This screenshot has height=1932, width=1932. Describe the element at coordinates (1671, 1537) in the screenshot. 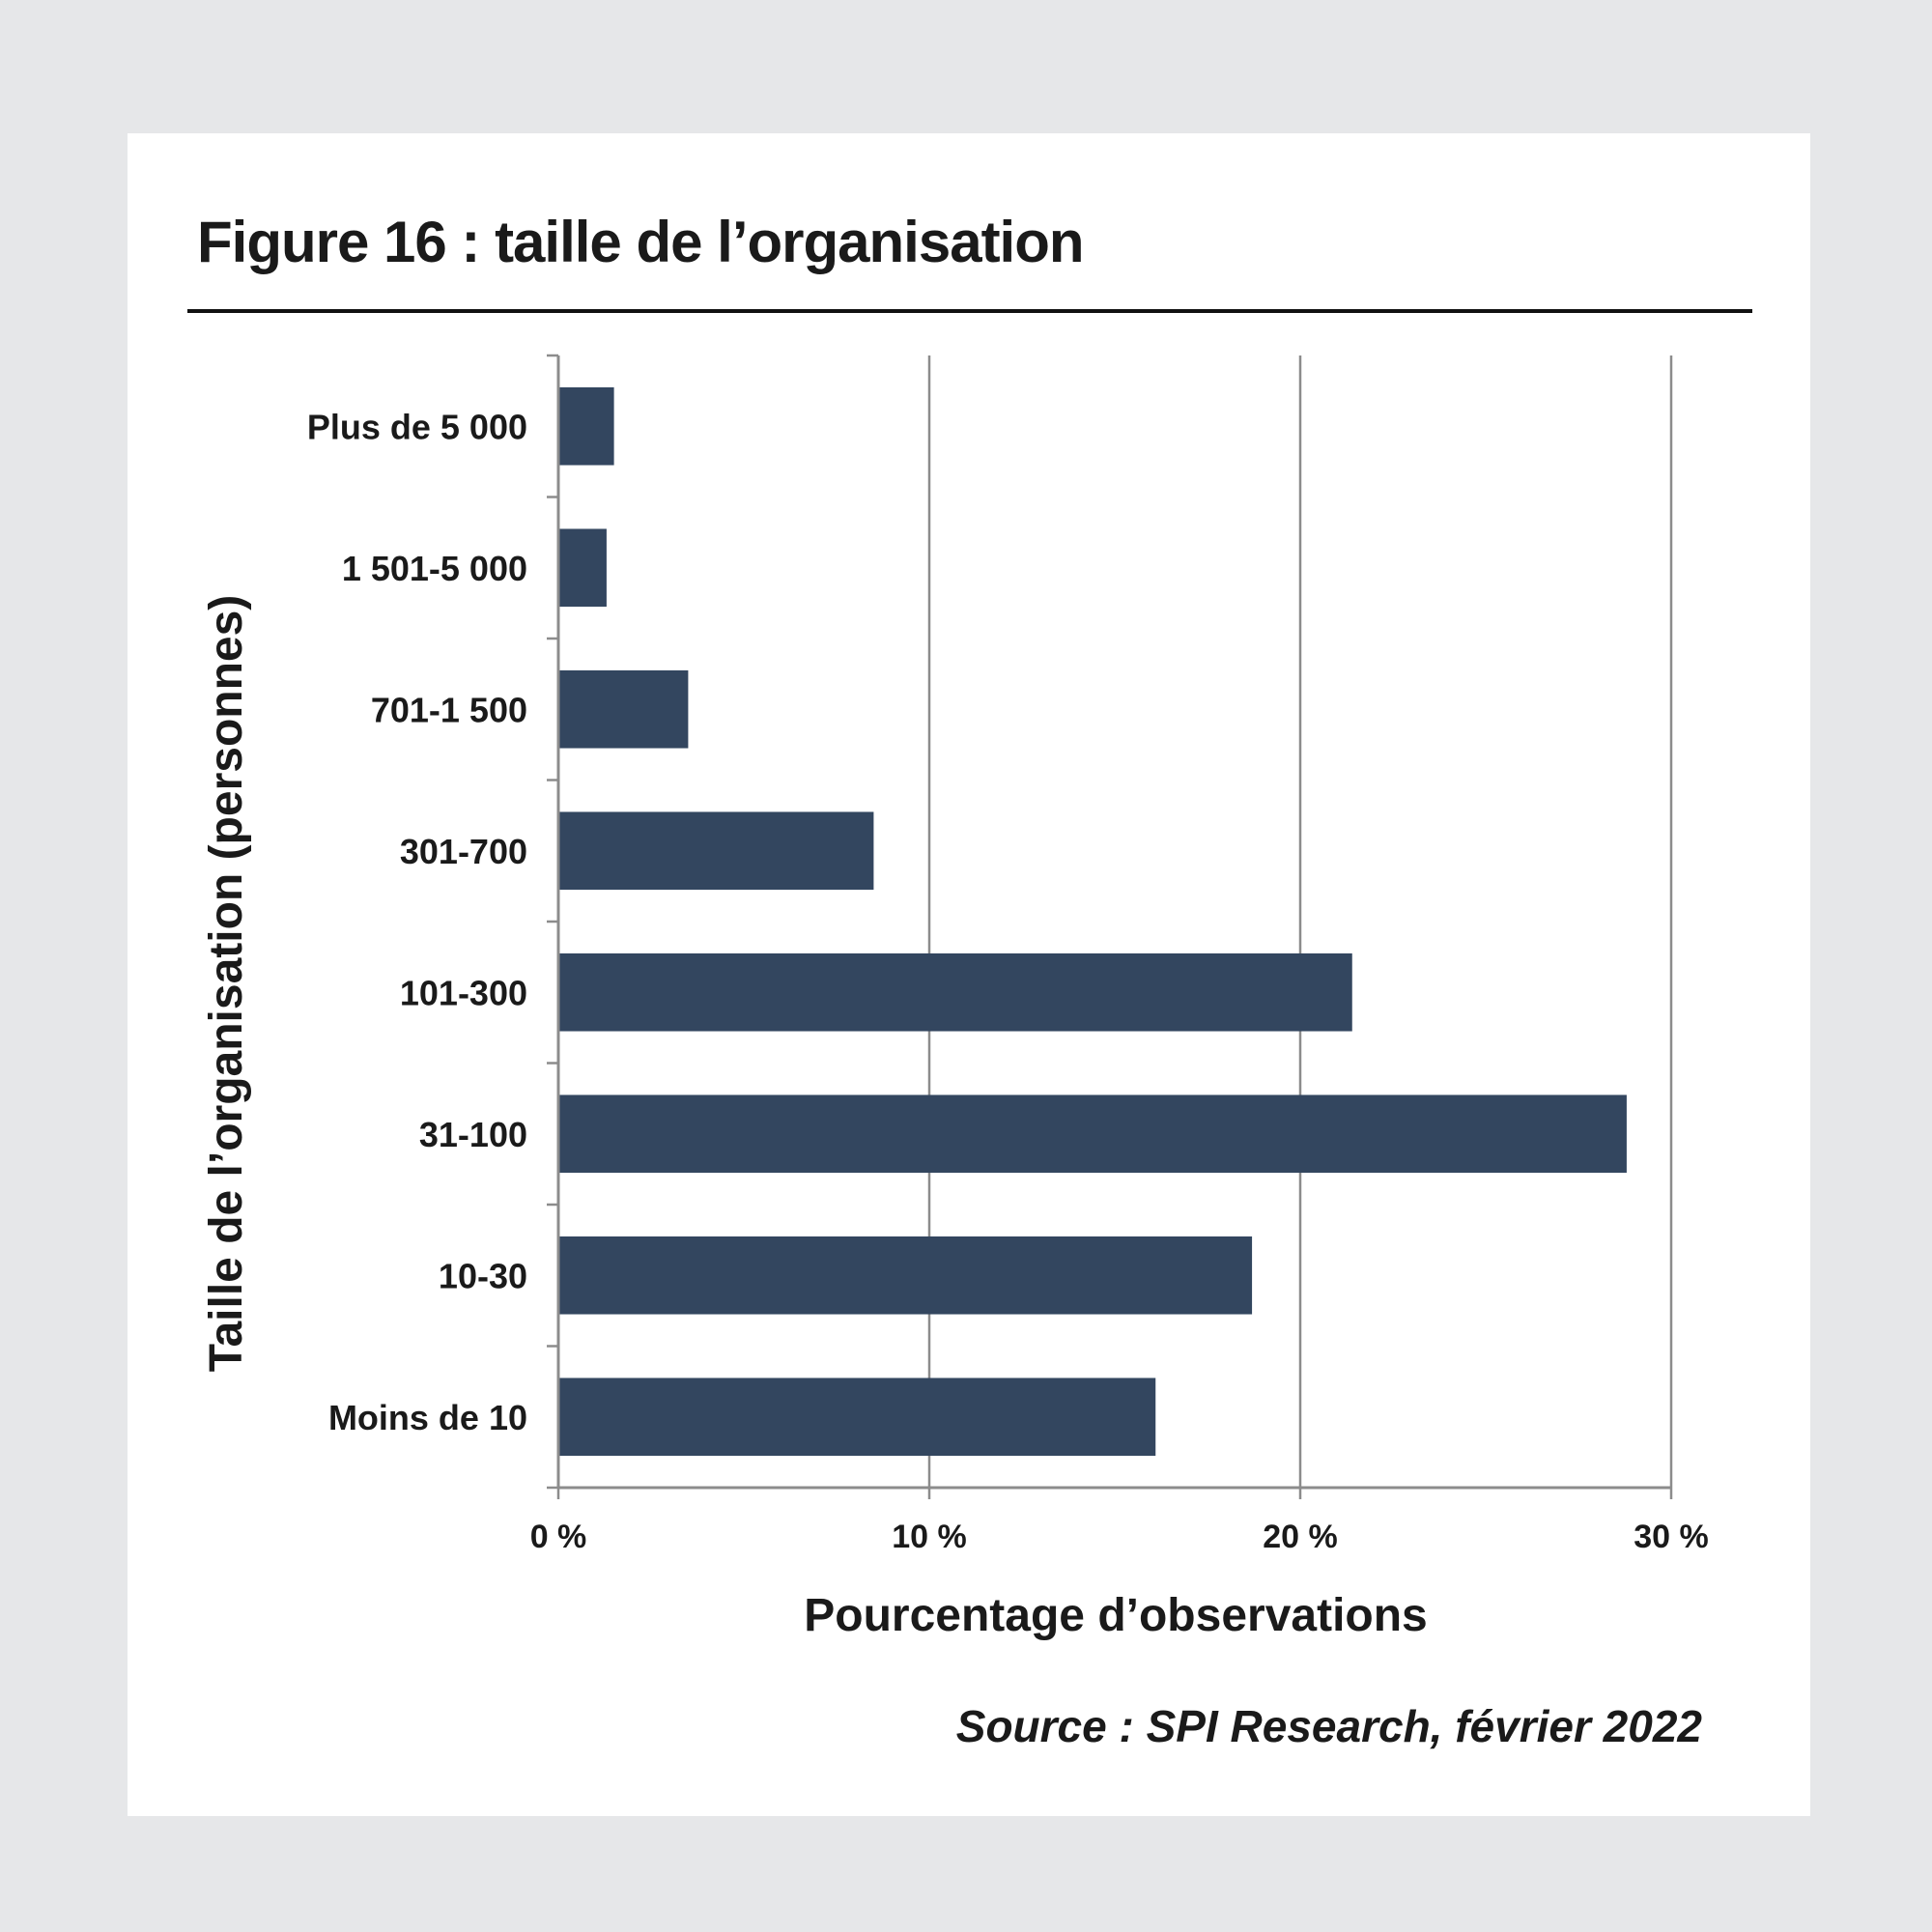

I see `x-tick-label: 30 %` at that location.